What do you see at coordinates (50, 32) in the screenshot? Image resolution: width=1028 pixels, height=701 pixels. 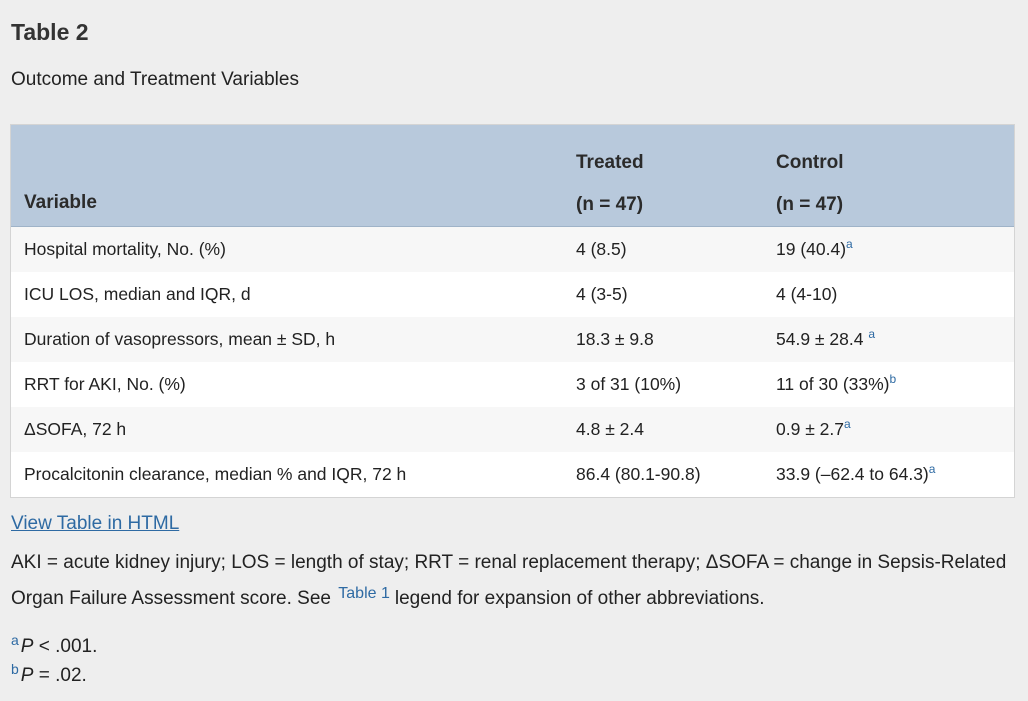 I see `table-title: Table 2` at bounding box center [50, 32].